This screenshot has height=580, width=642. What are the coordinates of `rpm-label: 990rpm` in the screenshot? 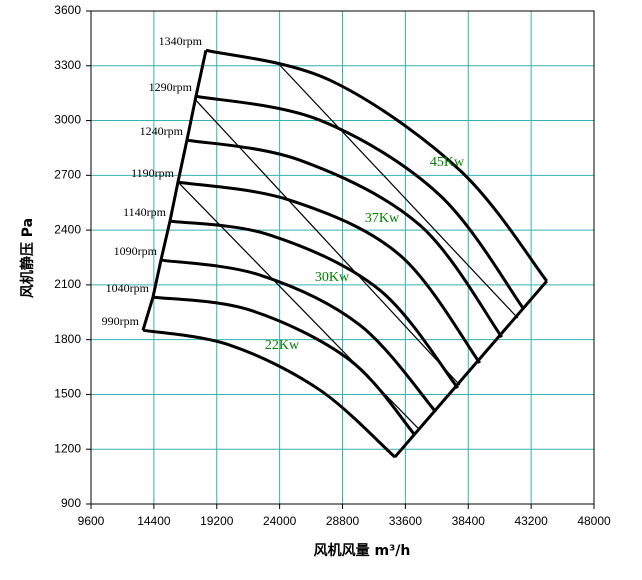 It's located at (121, 321).